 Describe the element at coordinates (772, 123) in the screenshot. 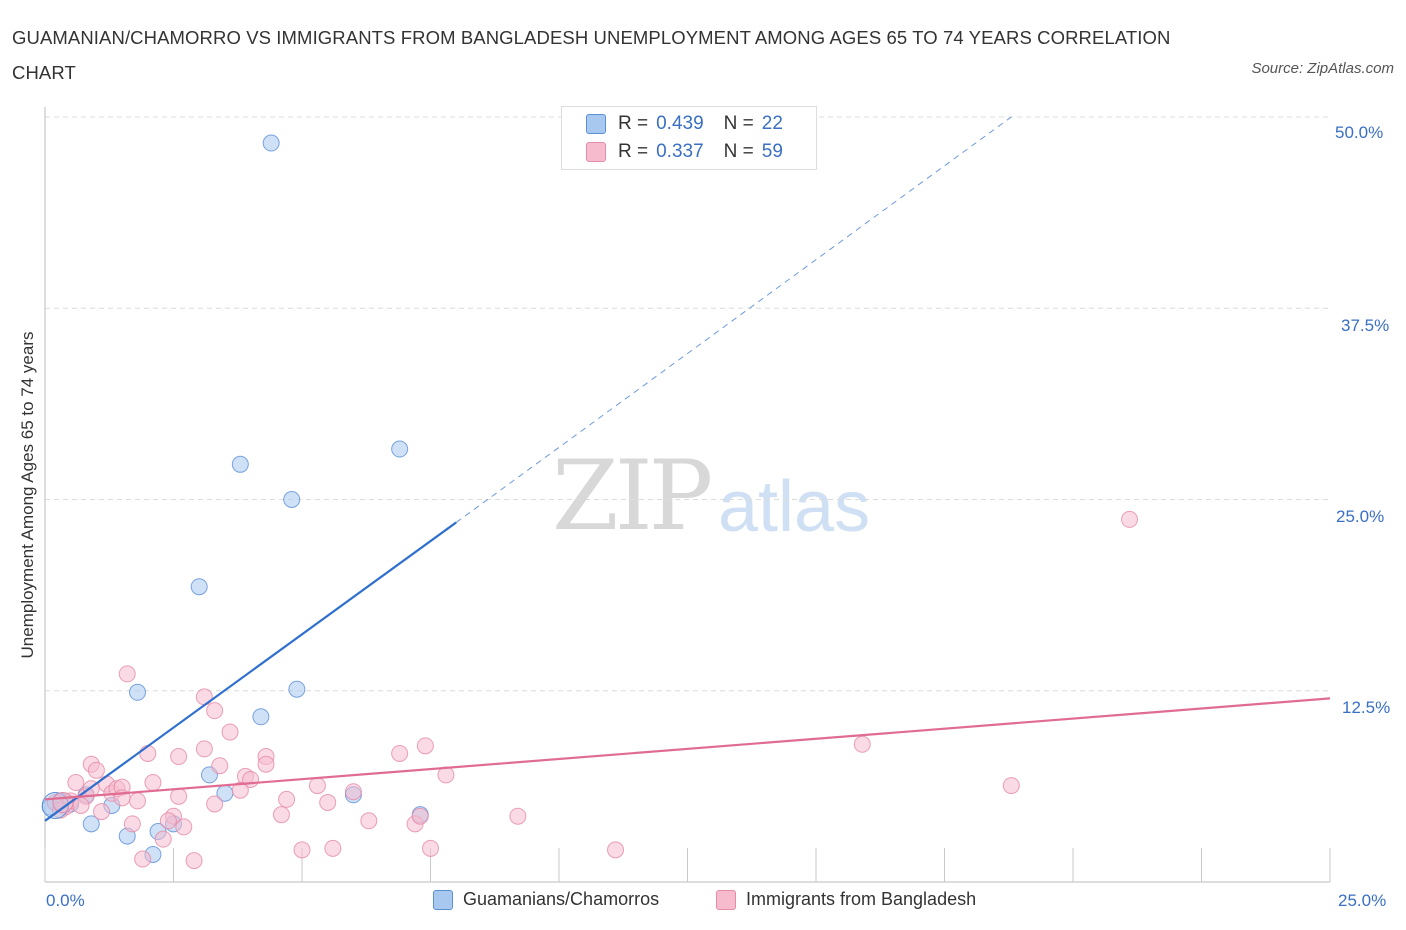

I see `legend-n-value: 22` at that location.